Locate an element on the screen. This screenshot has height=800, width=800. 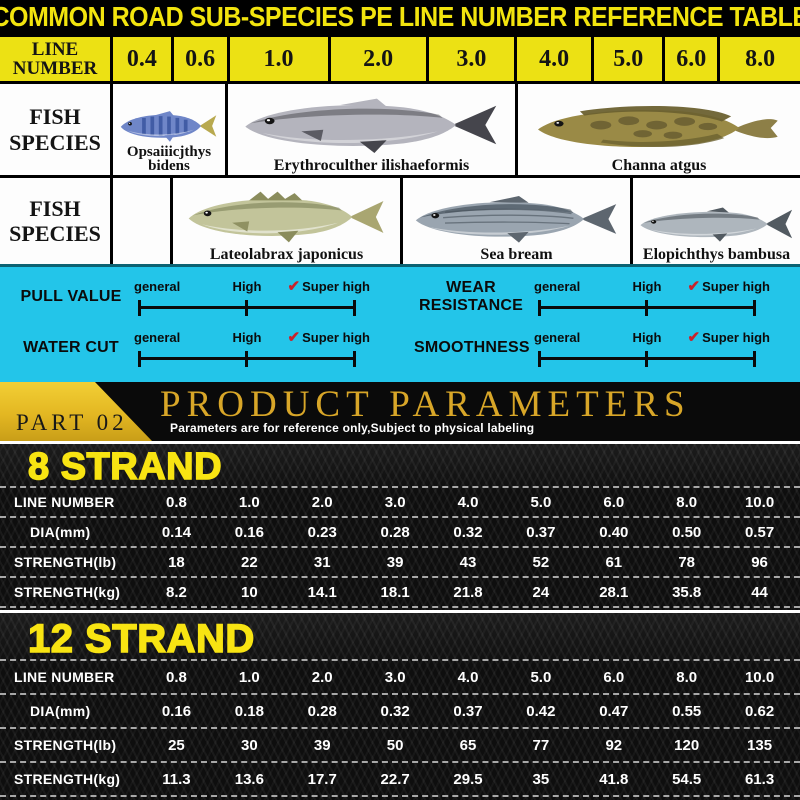
line-number-cell: 0.4 is located at coordinates (140, 59).